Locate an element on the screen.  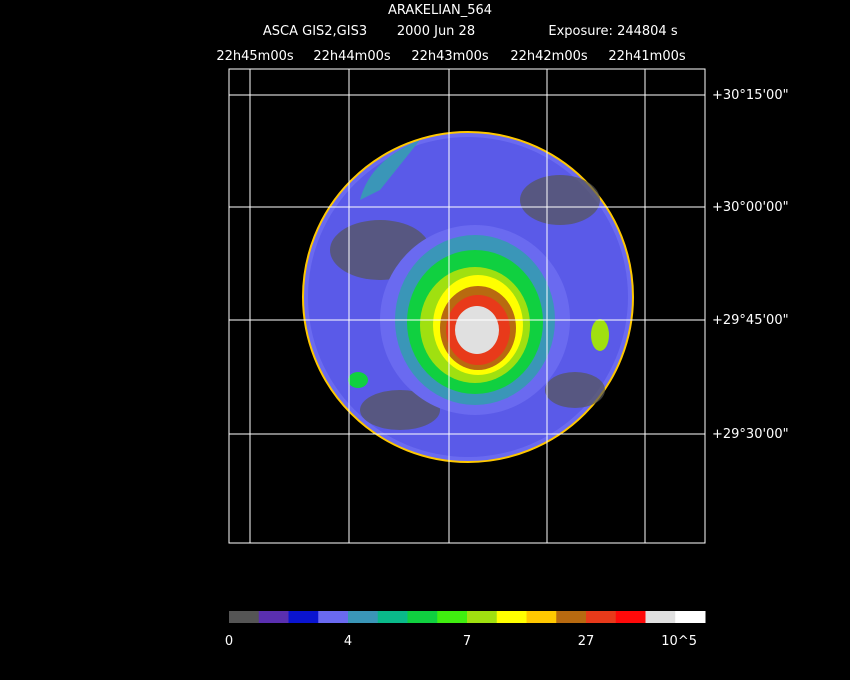
ra-label: 22h42m00s is located at coordinates (549, 56).